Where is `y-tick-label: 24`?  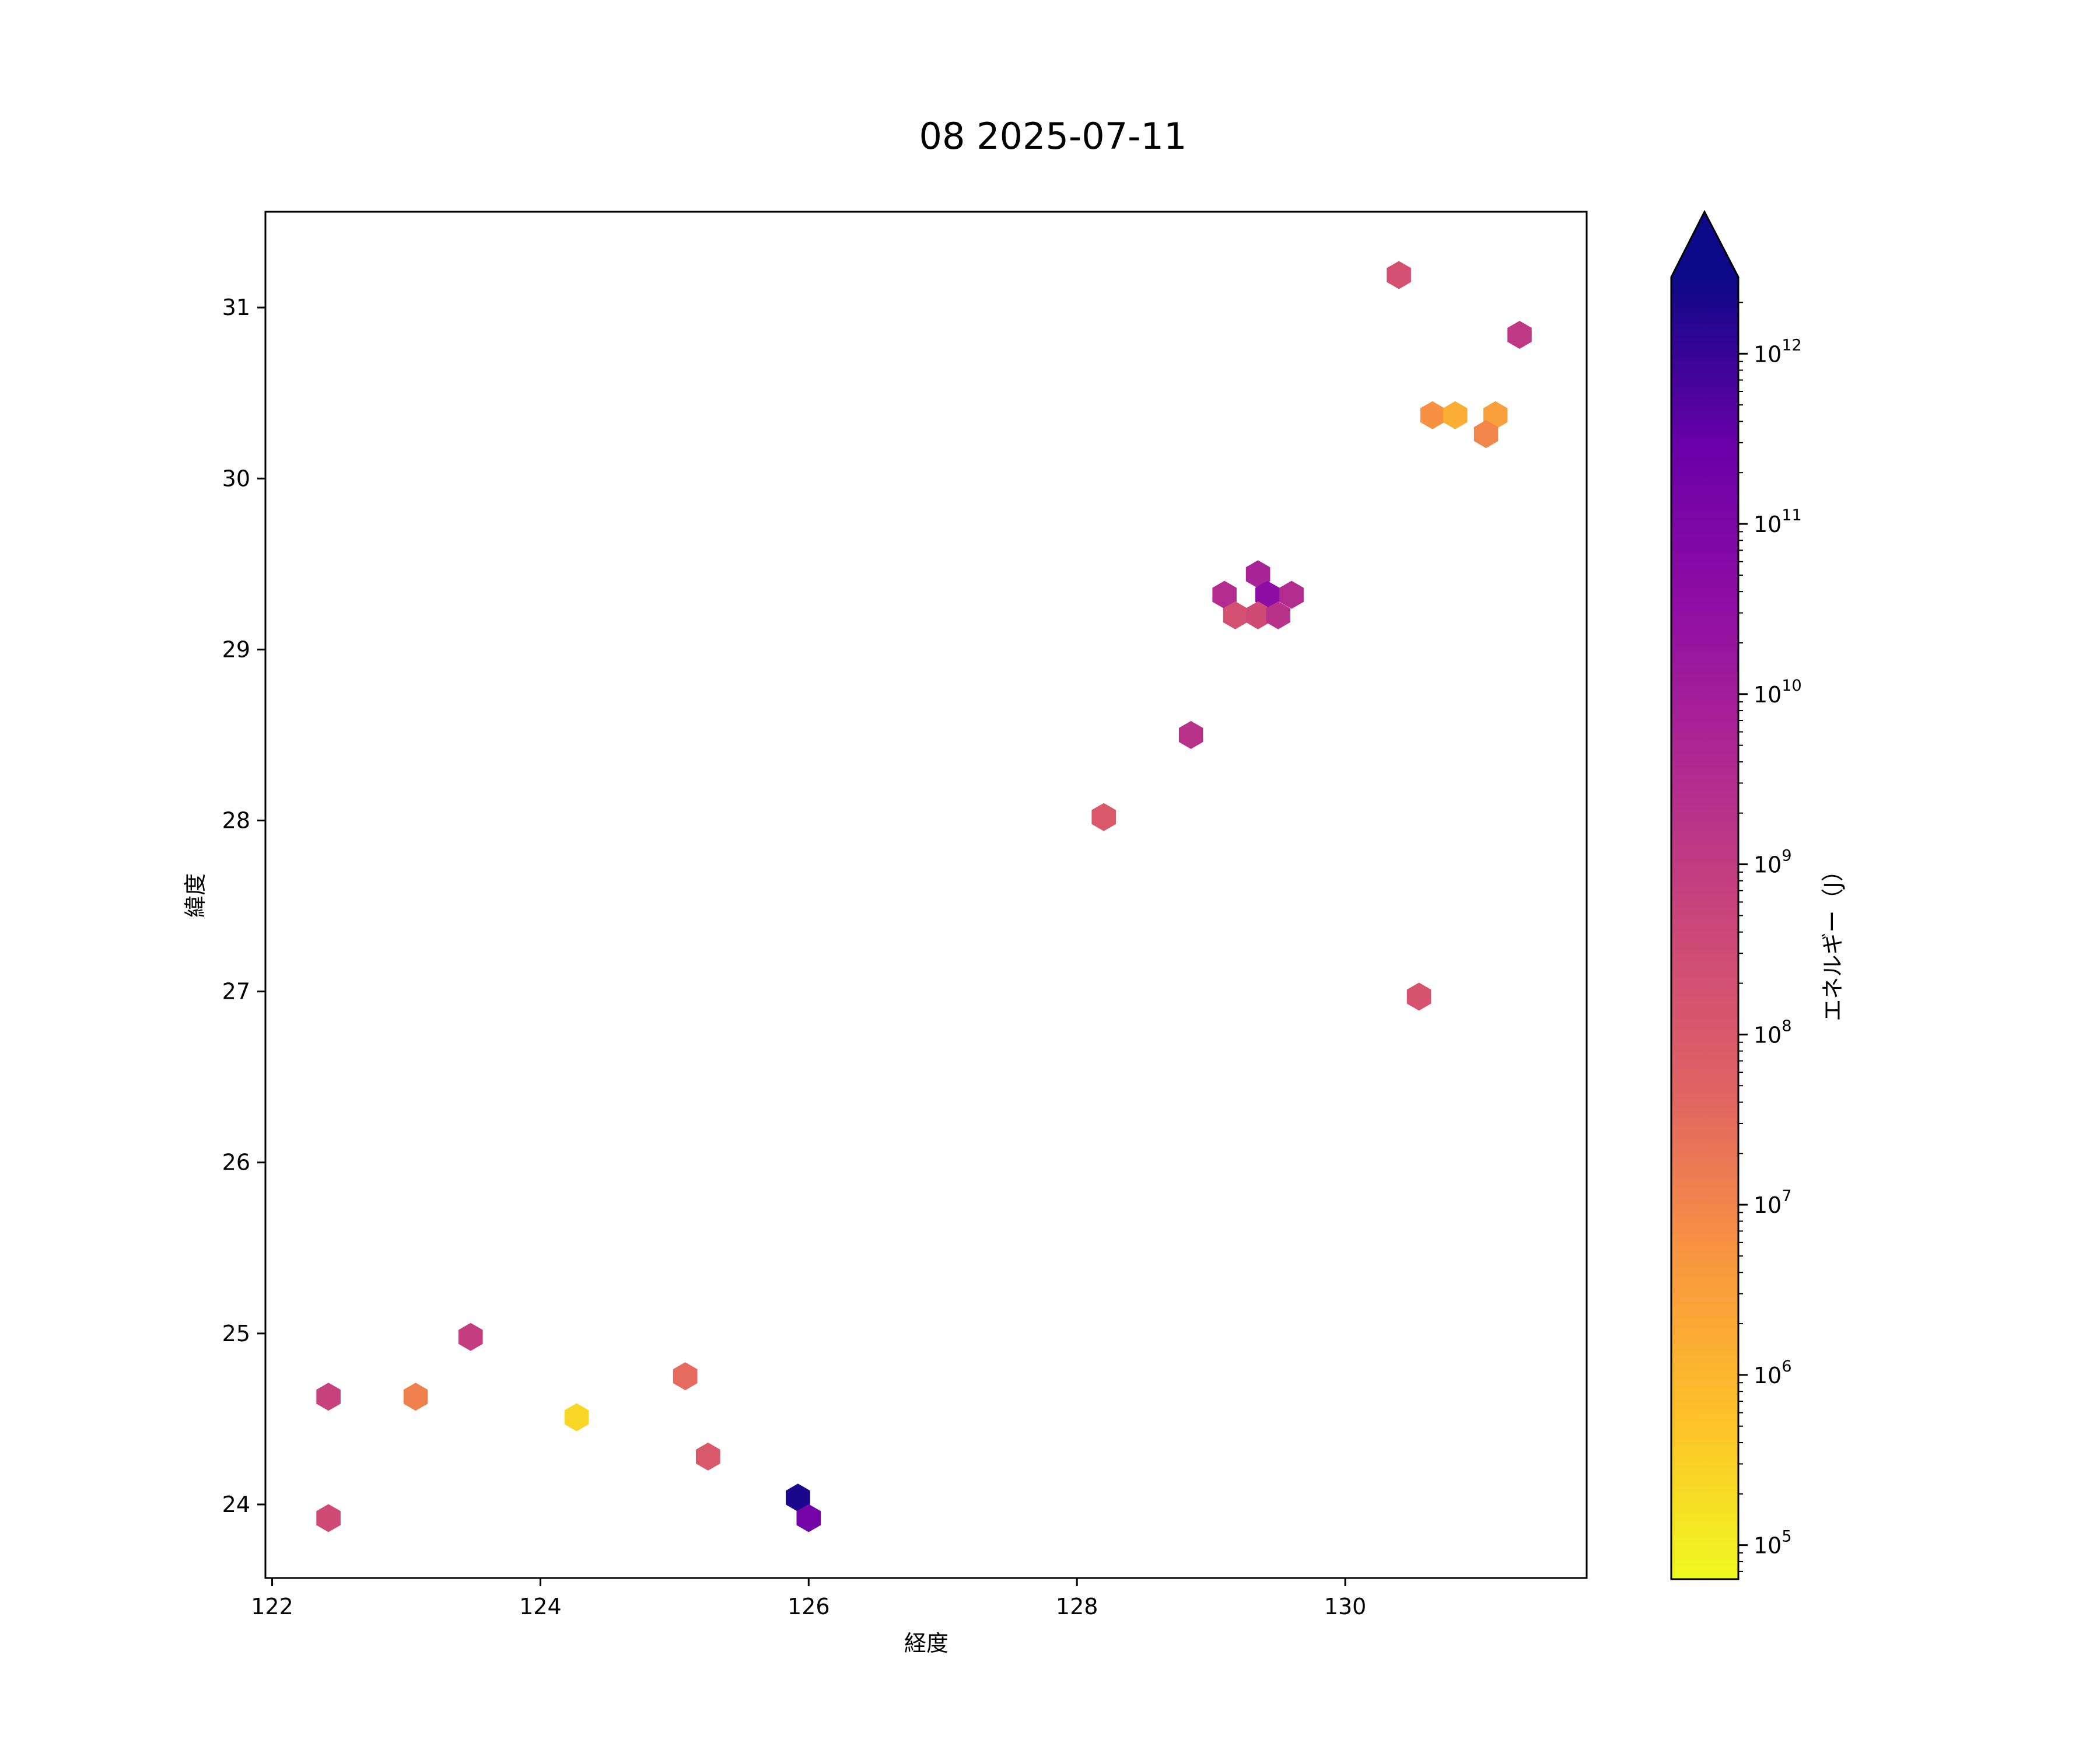
y-tick-label: 24 is located at coordinates (236, 1504).